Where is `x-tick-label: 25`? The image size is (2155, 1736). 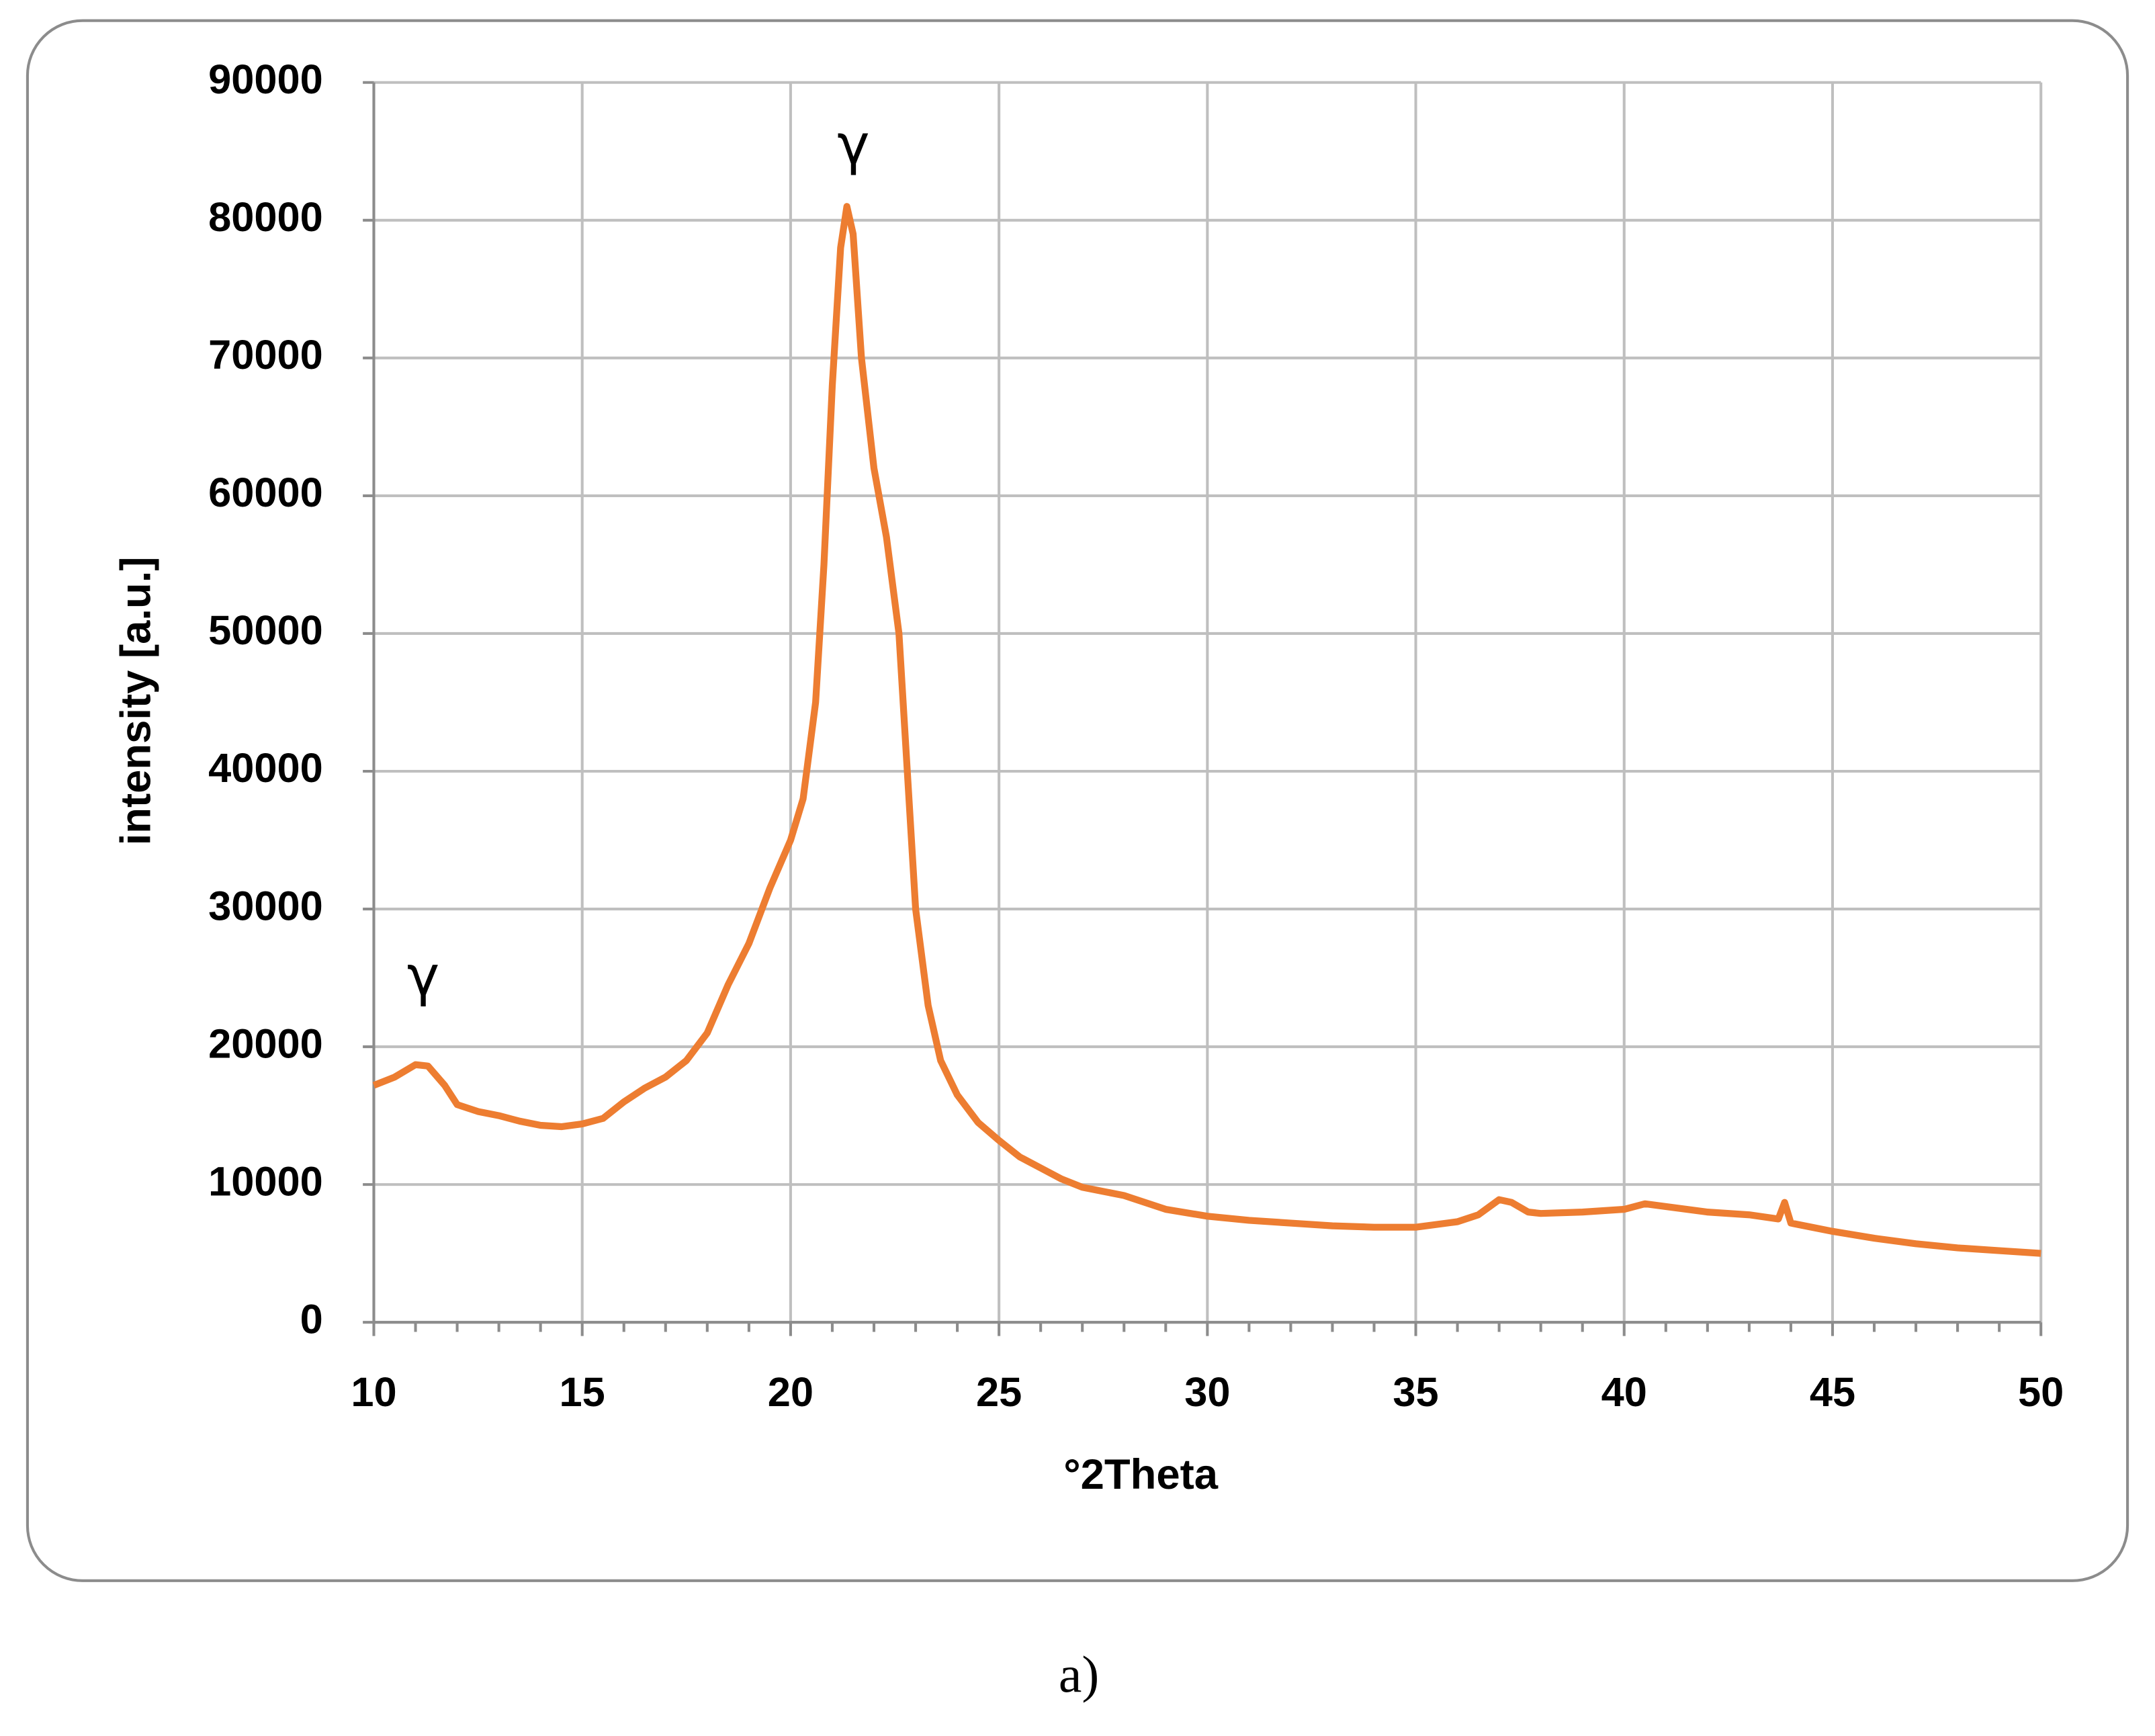
x-tick-label: 25 is located at coordinates (999, 1392).